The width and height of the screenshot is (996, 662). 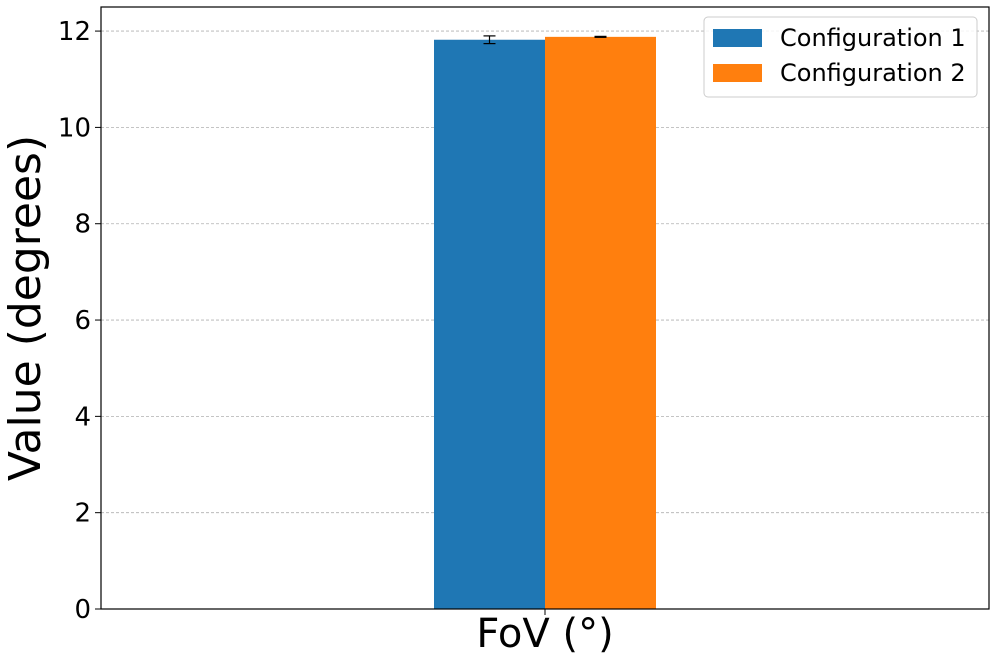 What do you see at coordinates (82, 514) in the screenshot?
I see `y-tick-label: 2` at bounding box center [82, 514].